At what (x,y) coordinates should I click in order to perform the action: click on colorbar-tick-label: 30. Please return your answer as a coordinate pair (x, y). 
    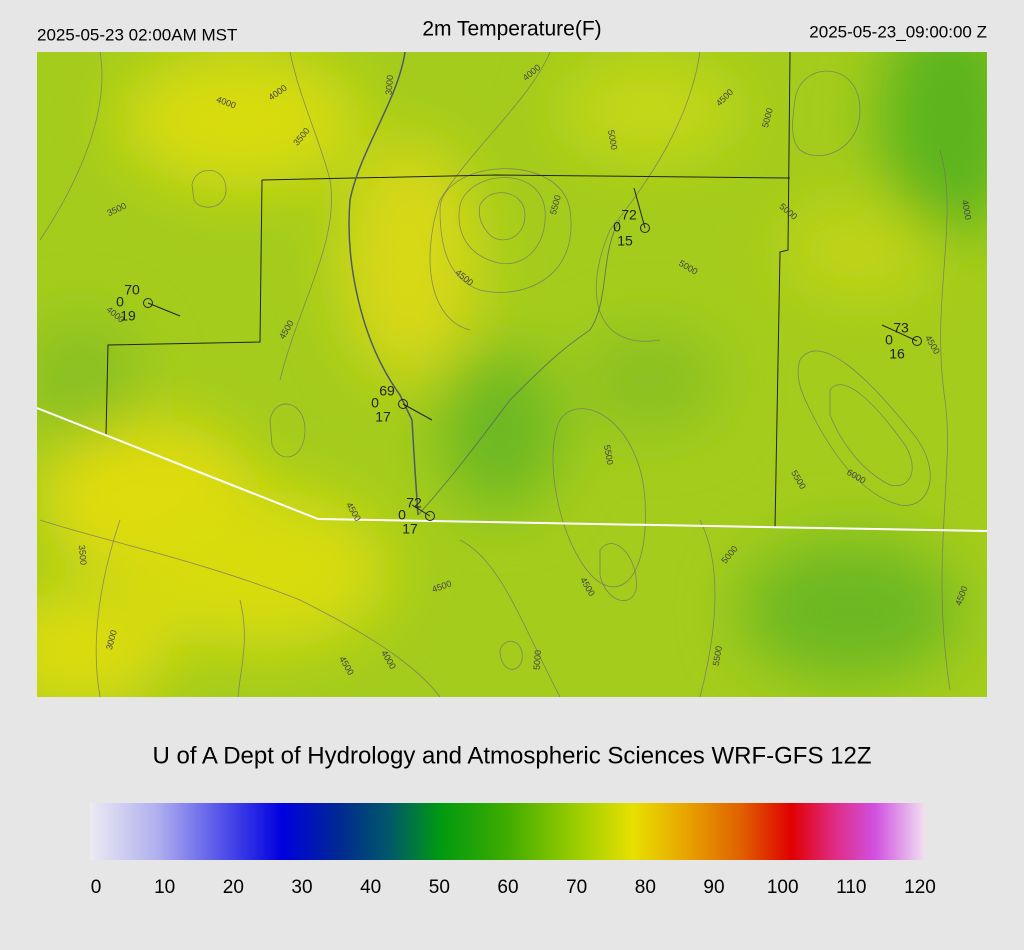
    Looking at the image, I should click on (301, 887).